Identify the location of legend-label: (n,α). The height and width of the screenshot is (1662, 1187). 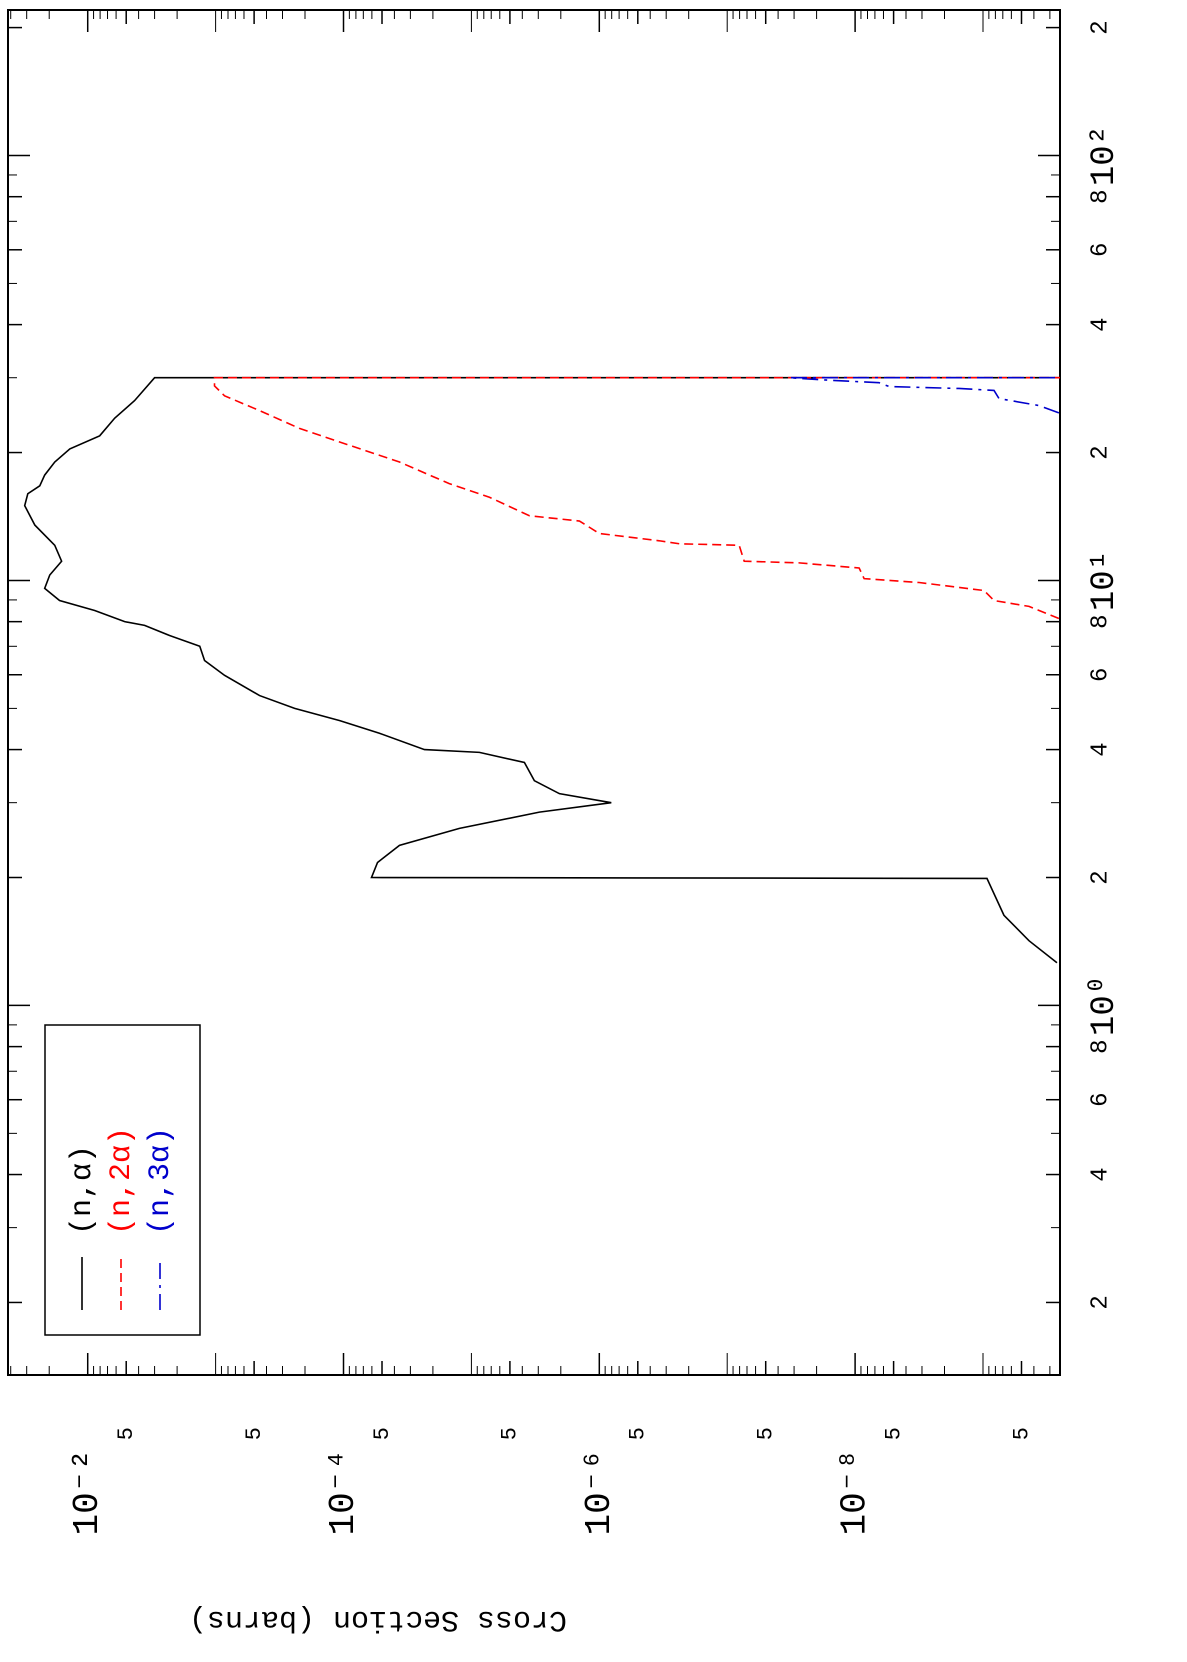
(83, 1190).